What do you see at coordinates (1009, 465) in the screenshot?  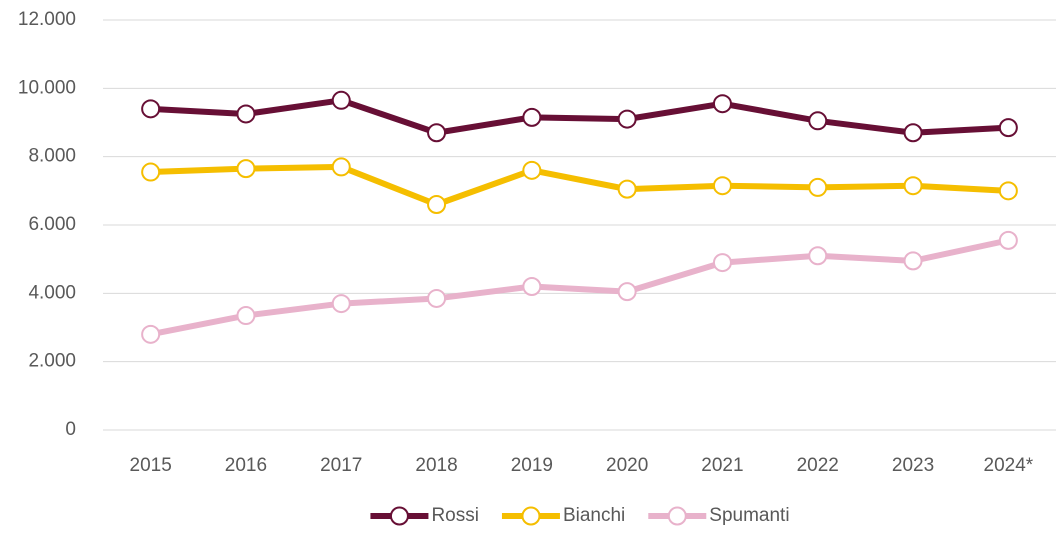 I see `x-tick-label: 2024*` at bounding box center [1009, 465].